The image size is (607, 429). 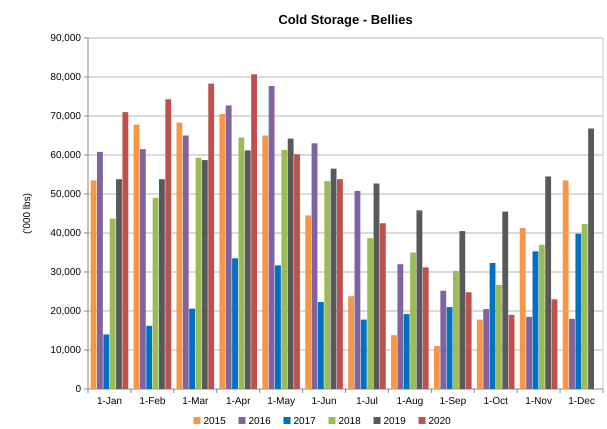 What do you see at coordinates (395, 421) in the screenshot?
I see `legend-label: 2019` at bounding box center [395, 421].